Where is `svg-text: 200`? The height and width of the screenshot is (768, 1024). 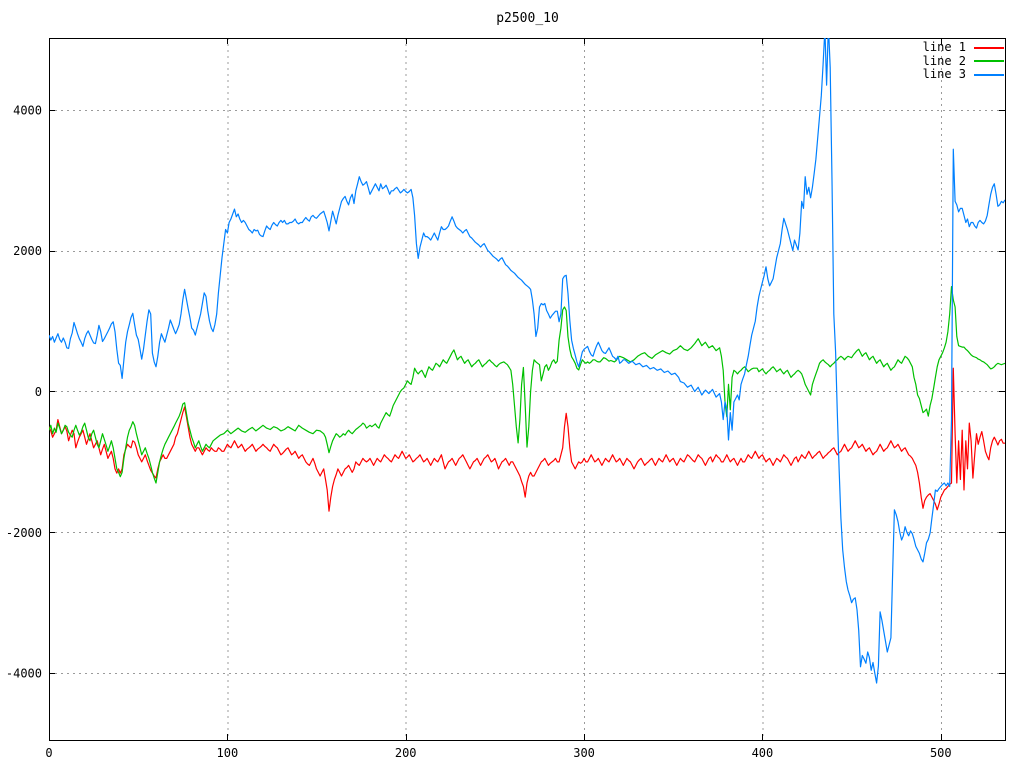 svg-text: 200 is located at coordinates (406, 753).